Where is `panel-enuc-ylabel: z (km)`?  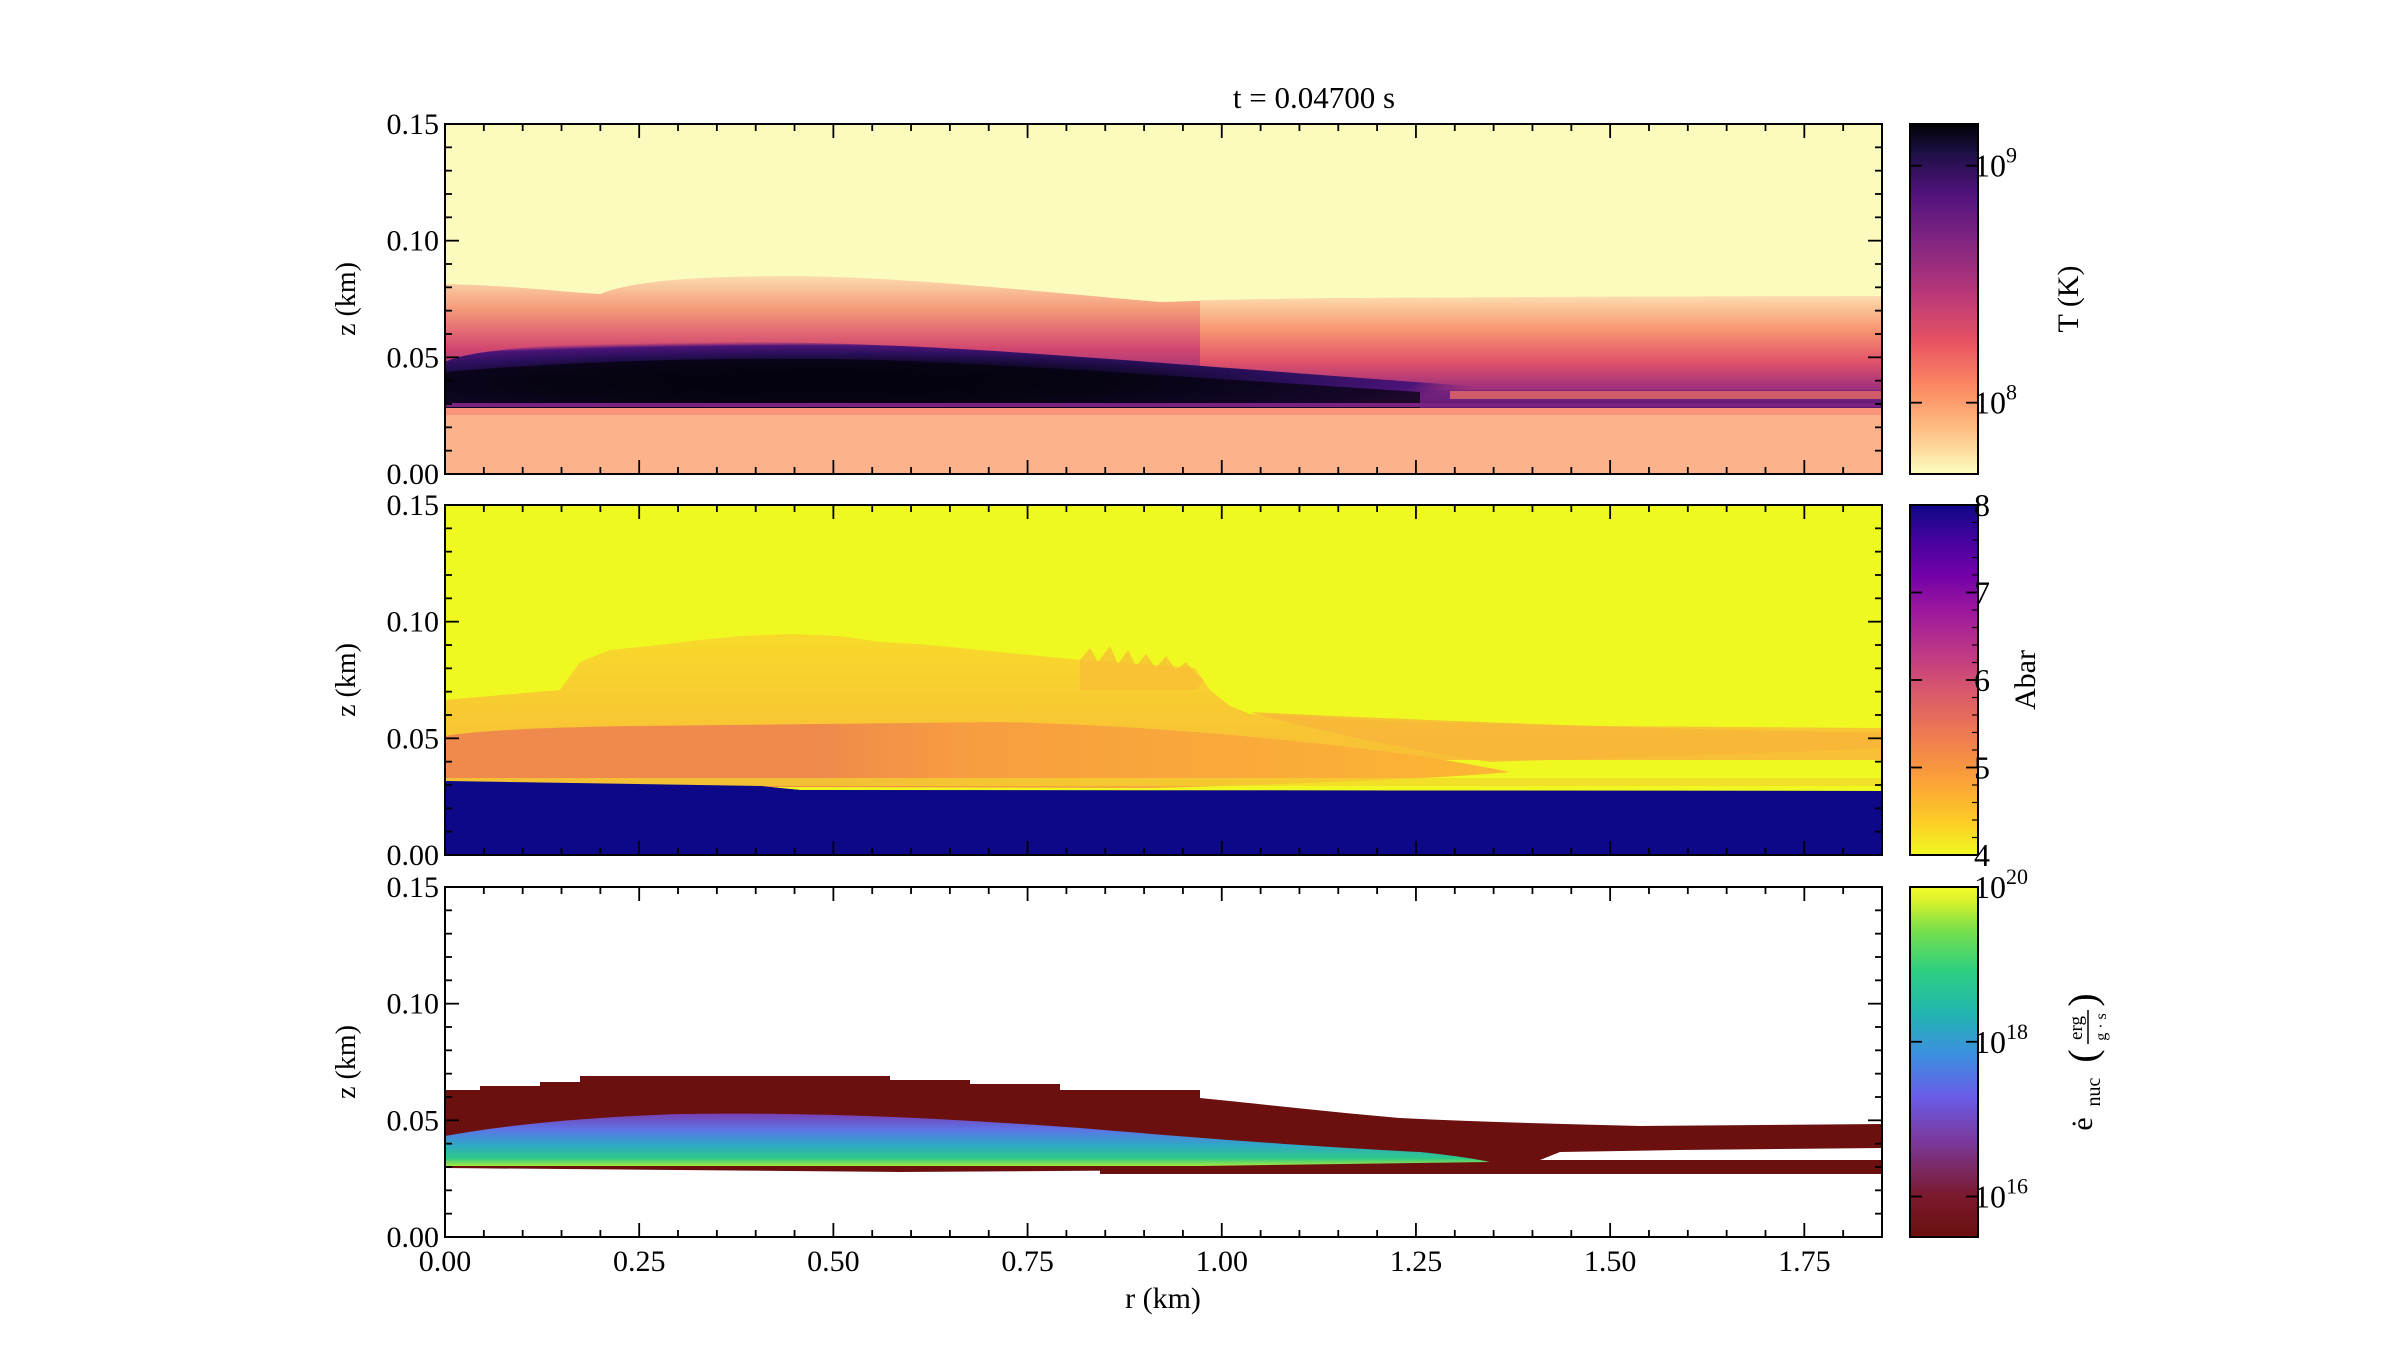 panel-enuc-ylabel: z (km) is located at coordinates (346, 1062).